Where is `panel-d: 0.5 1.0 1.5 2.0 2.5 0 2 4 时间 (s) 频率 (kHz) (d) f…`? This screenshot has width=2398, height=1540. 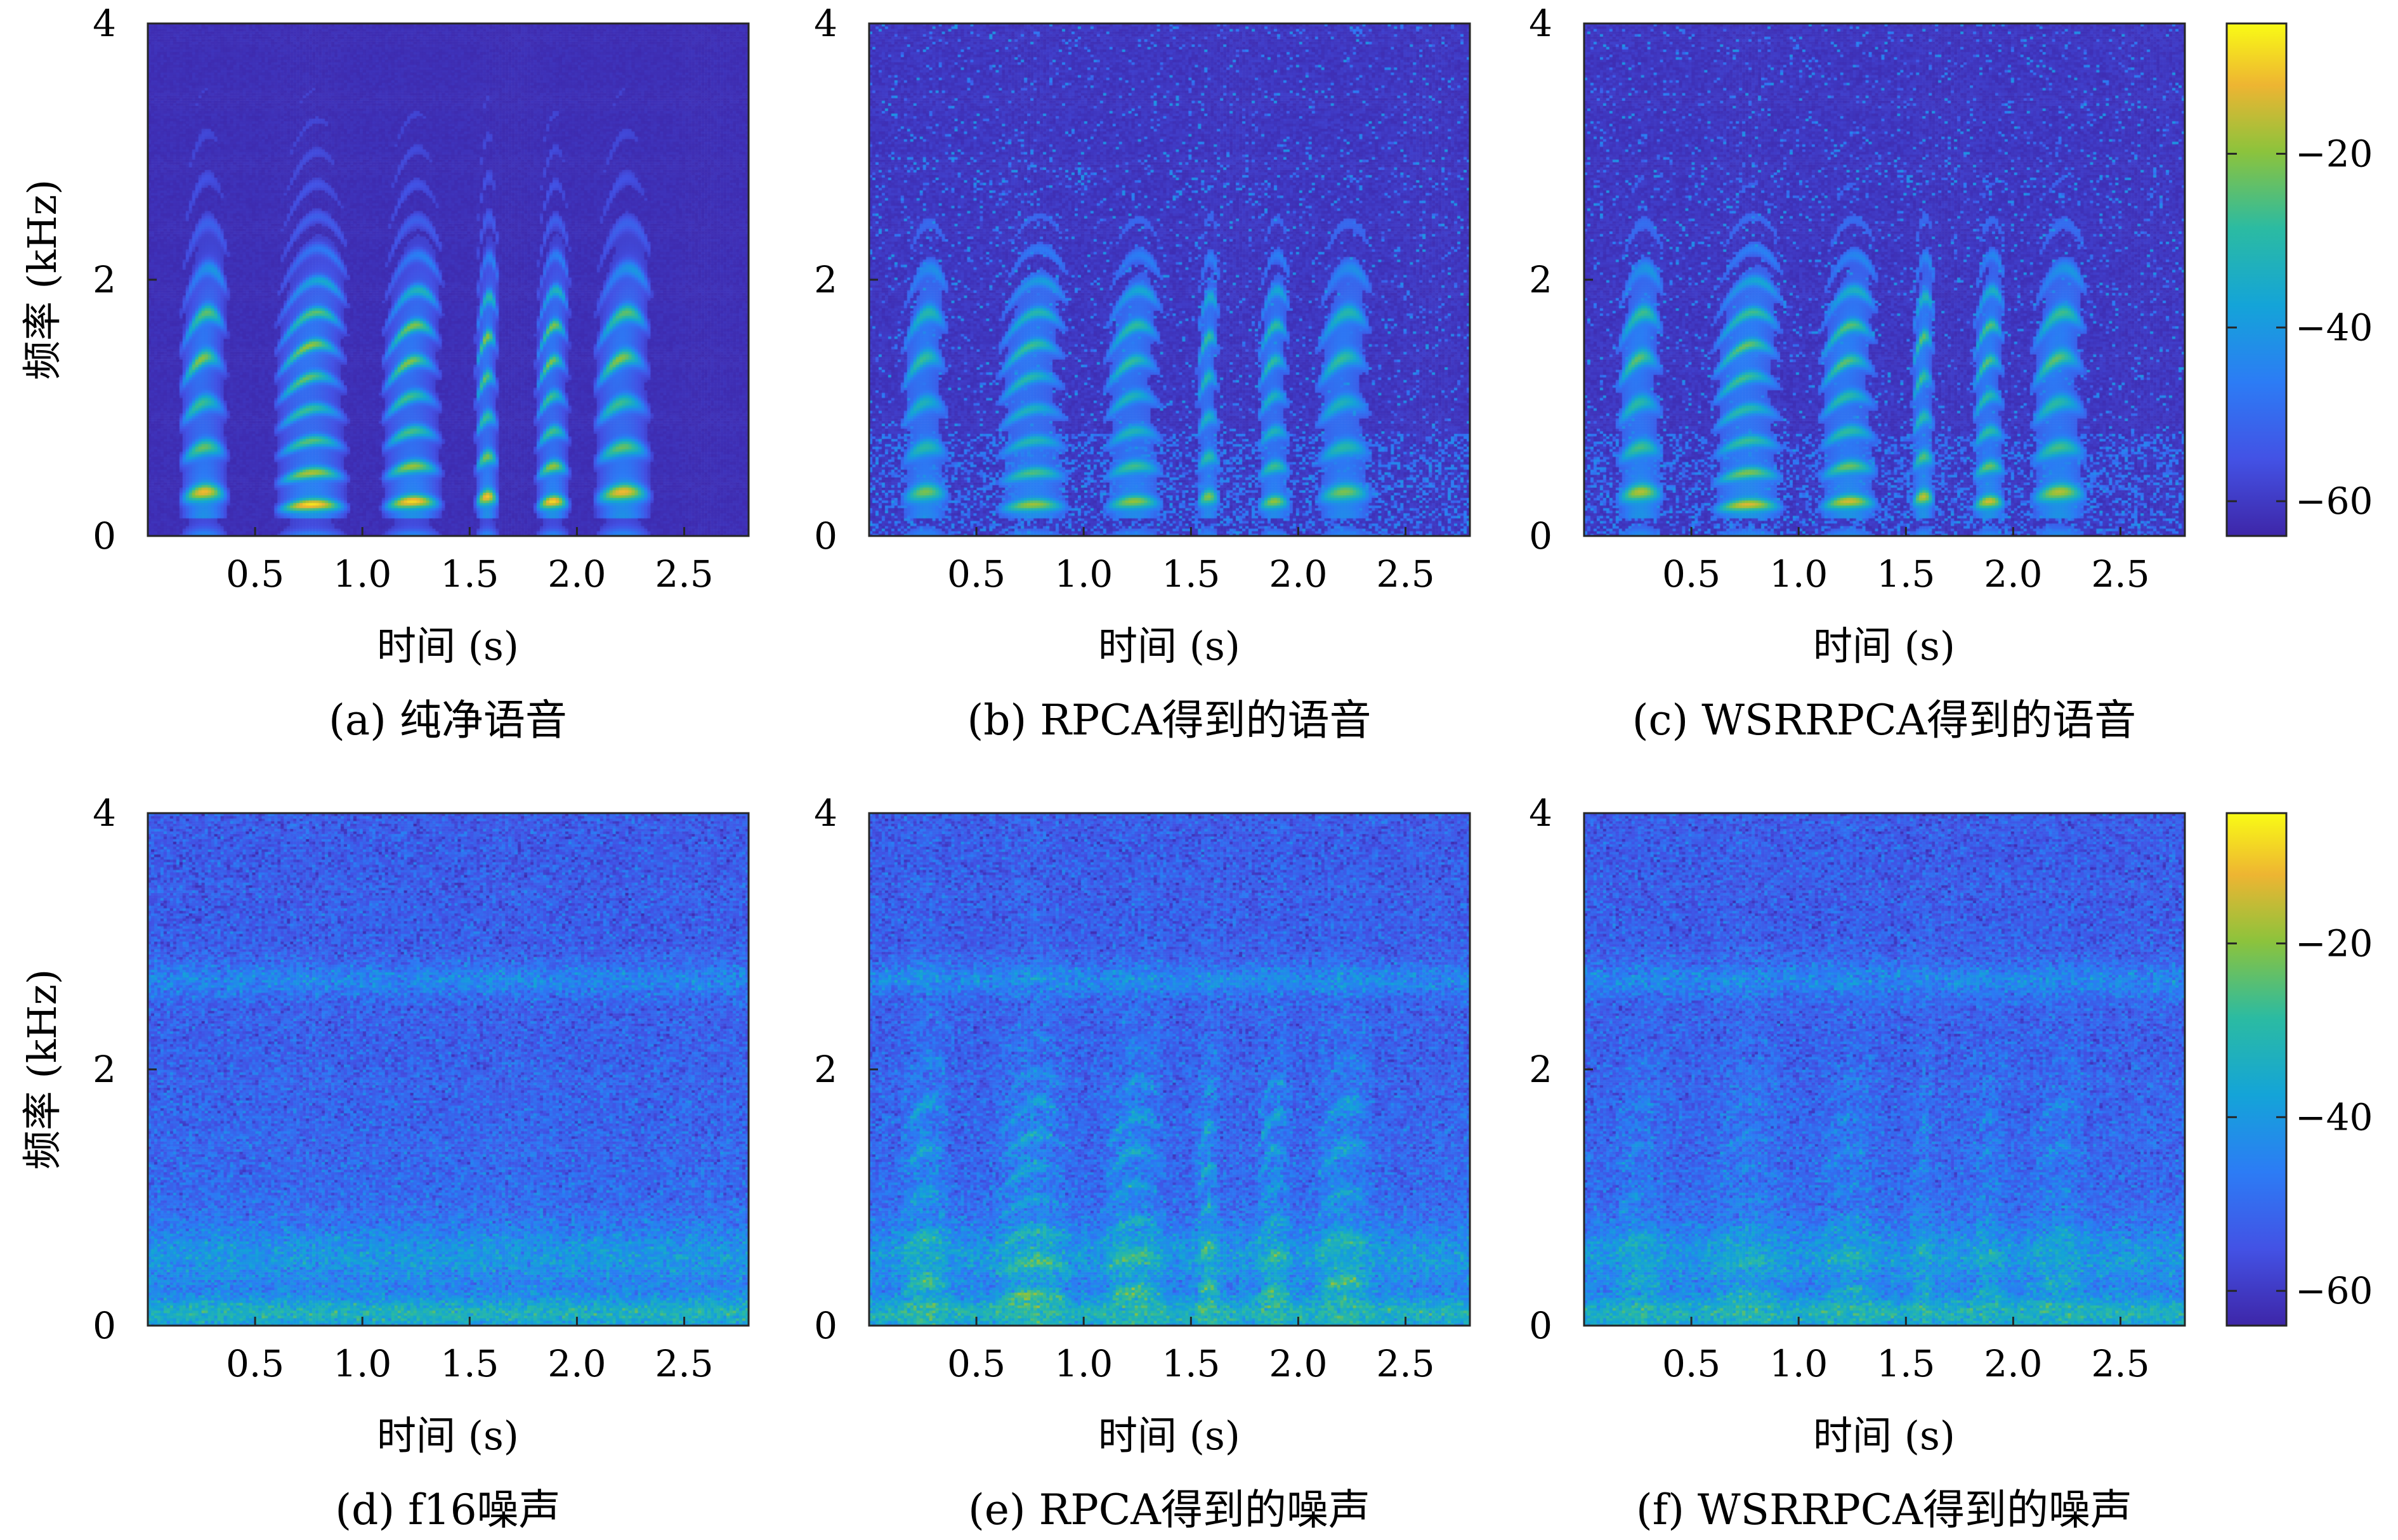 panel-d: 0.5 1.0 1.5 2.0 2.5 0 2 4 时间 (s) 频率 (kHz) (d) f… is located at coordinates (384, 1163).